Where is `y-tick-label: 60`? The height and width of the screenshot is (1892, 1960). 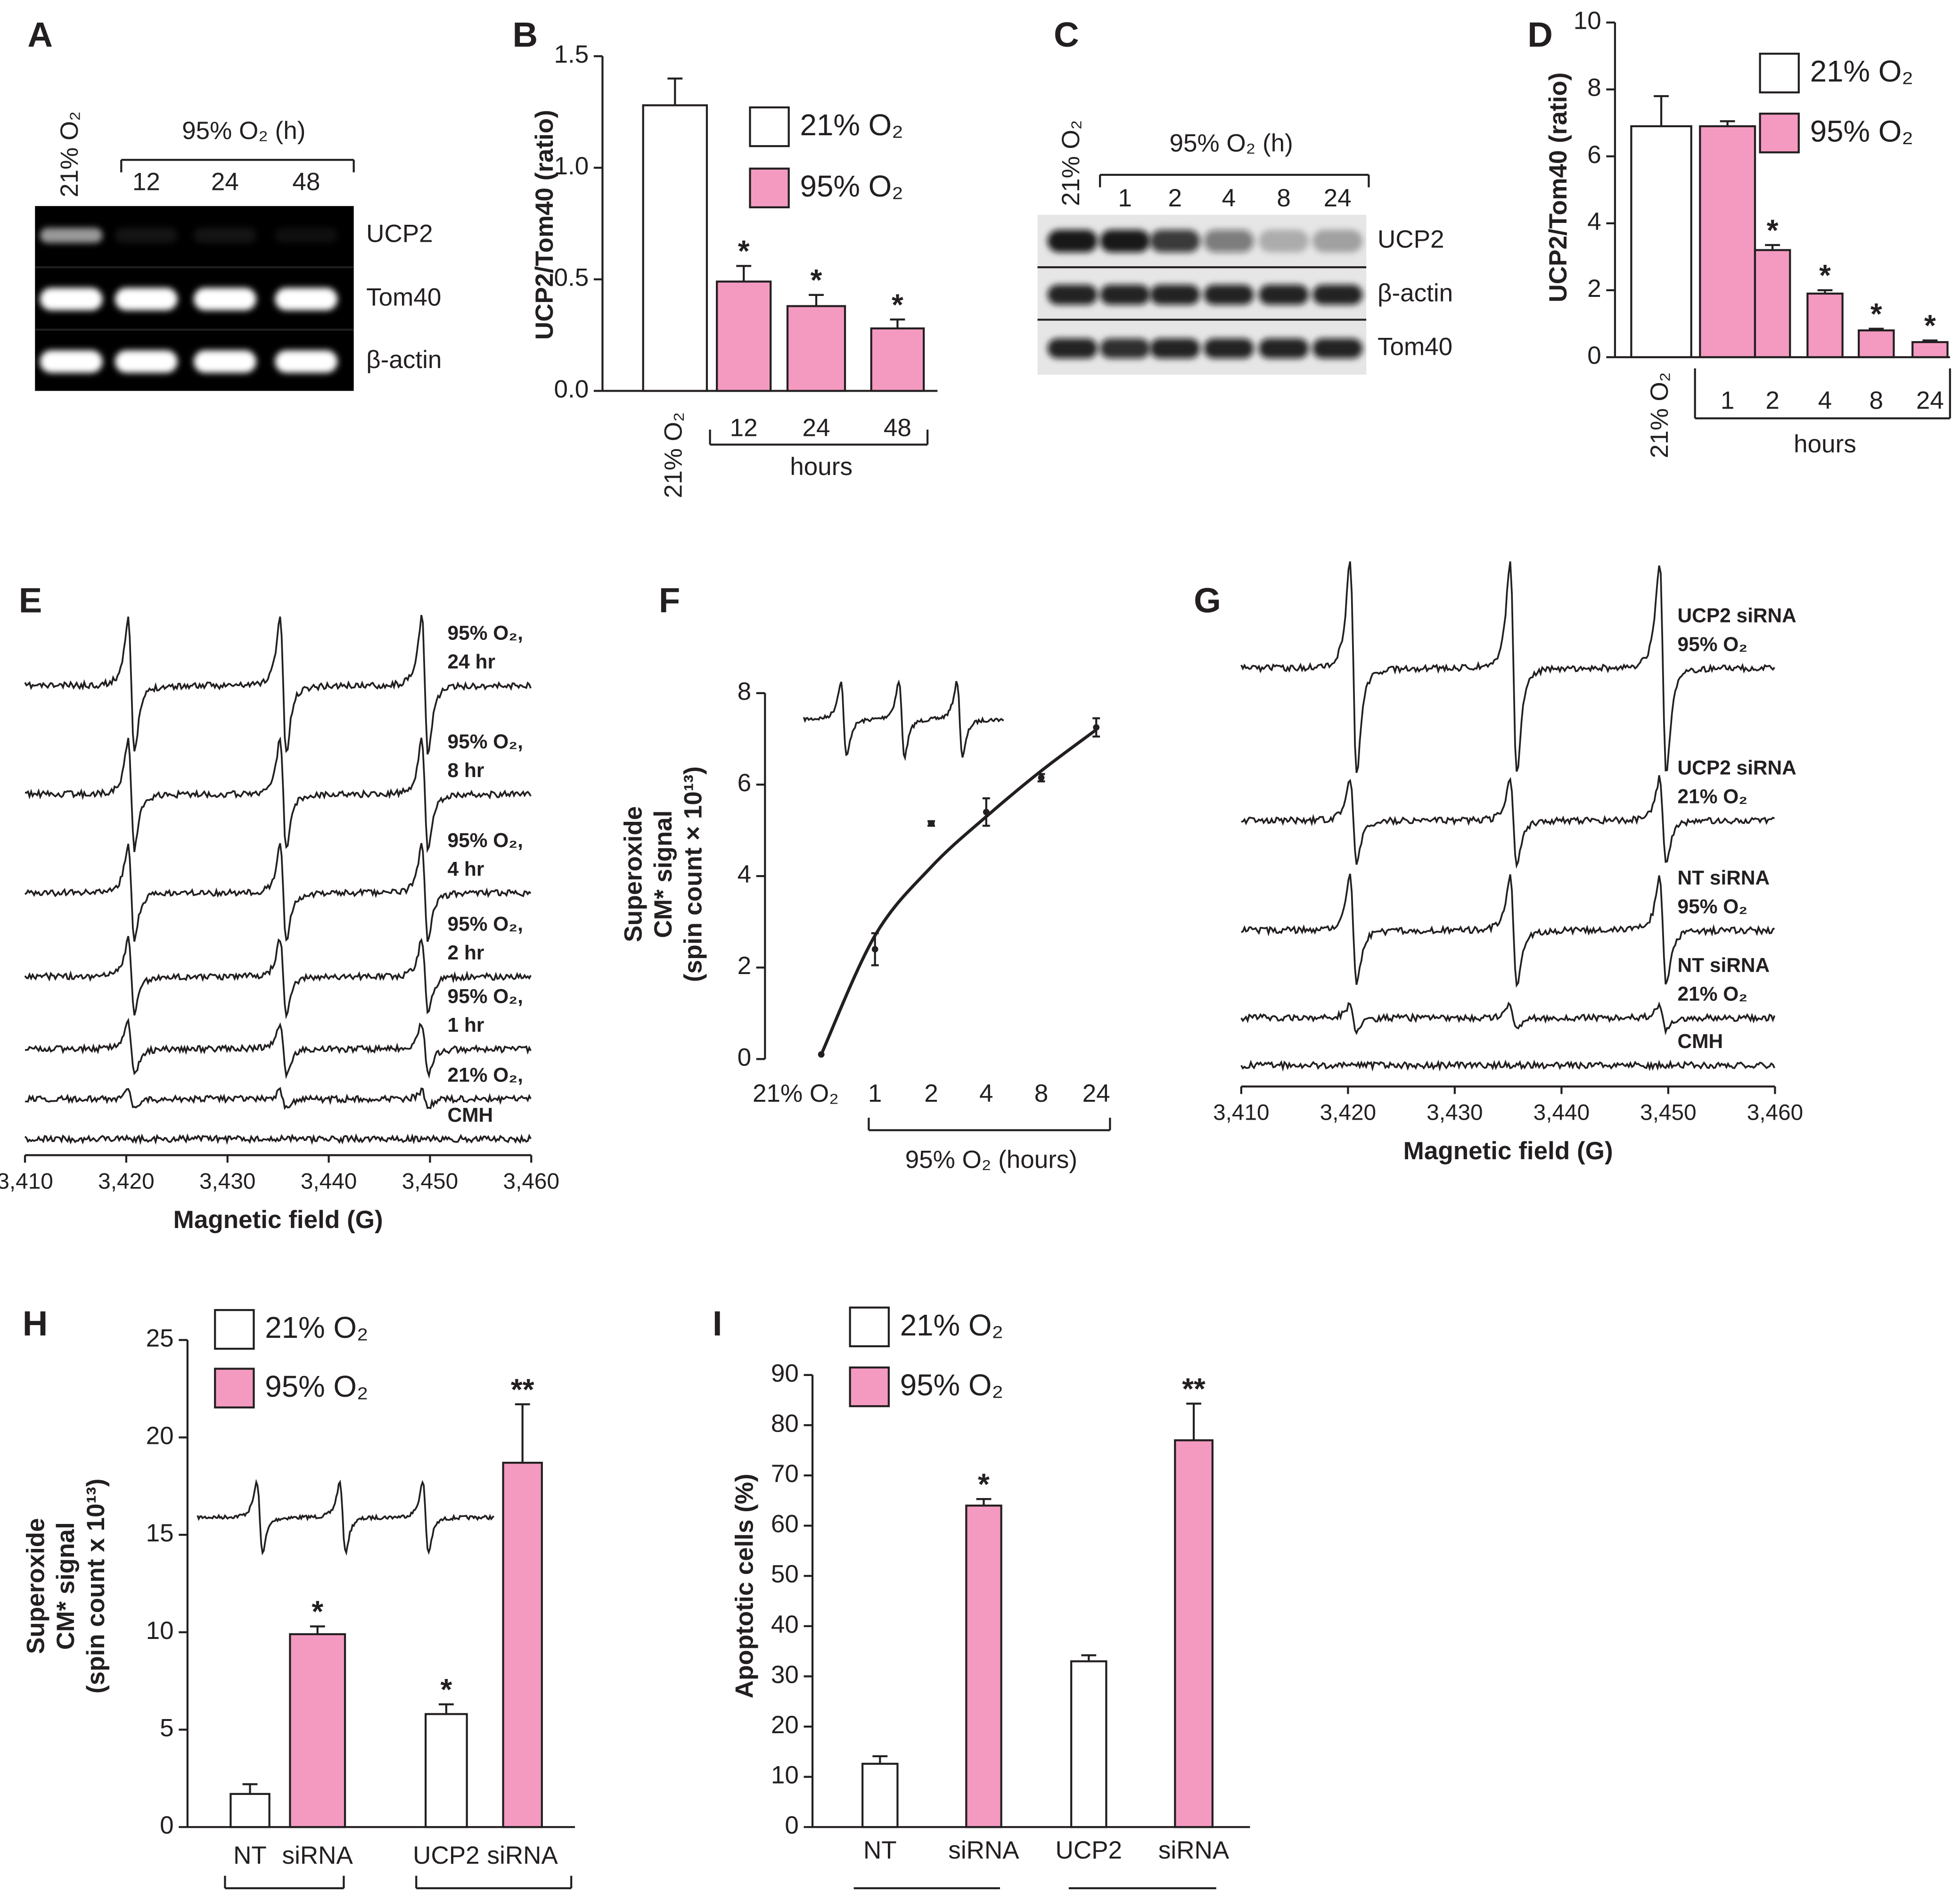
y-tick-label: 60 is located at coordinates (785, 1524).